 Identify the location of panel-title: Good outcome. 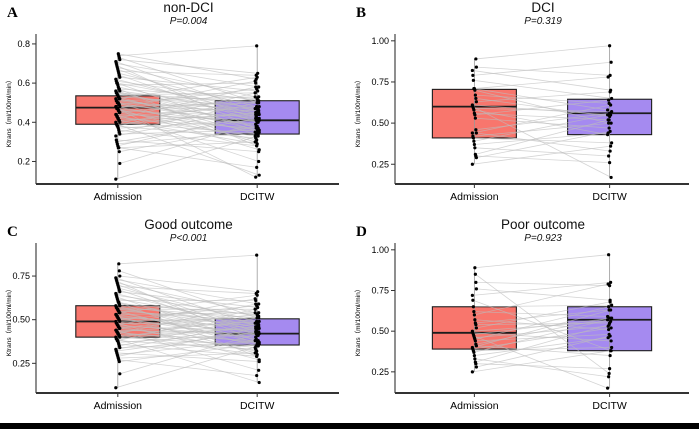
(188, 224).